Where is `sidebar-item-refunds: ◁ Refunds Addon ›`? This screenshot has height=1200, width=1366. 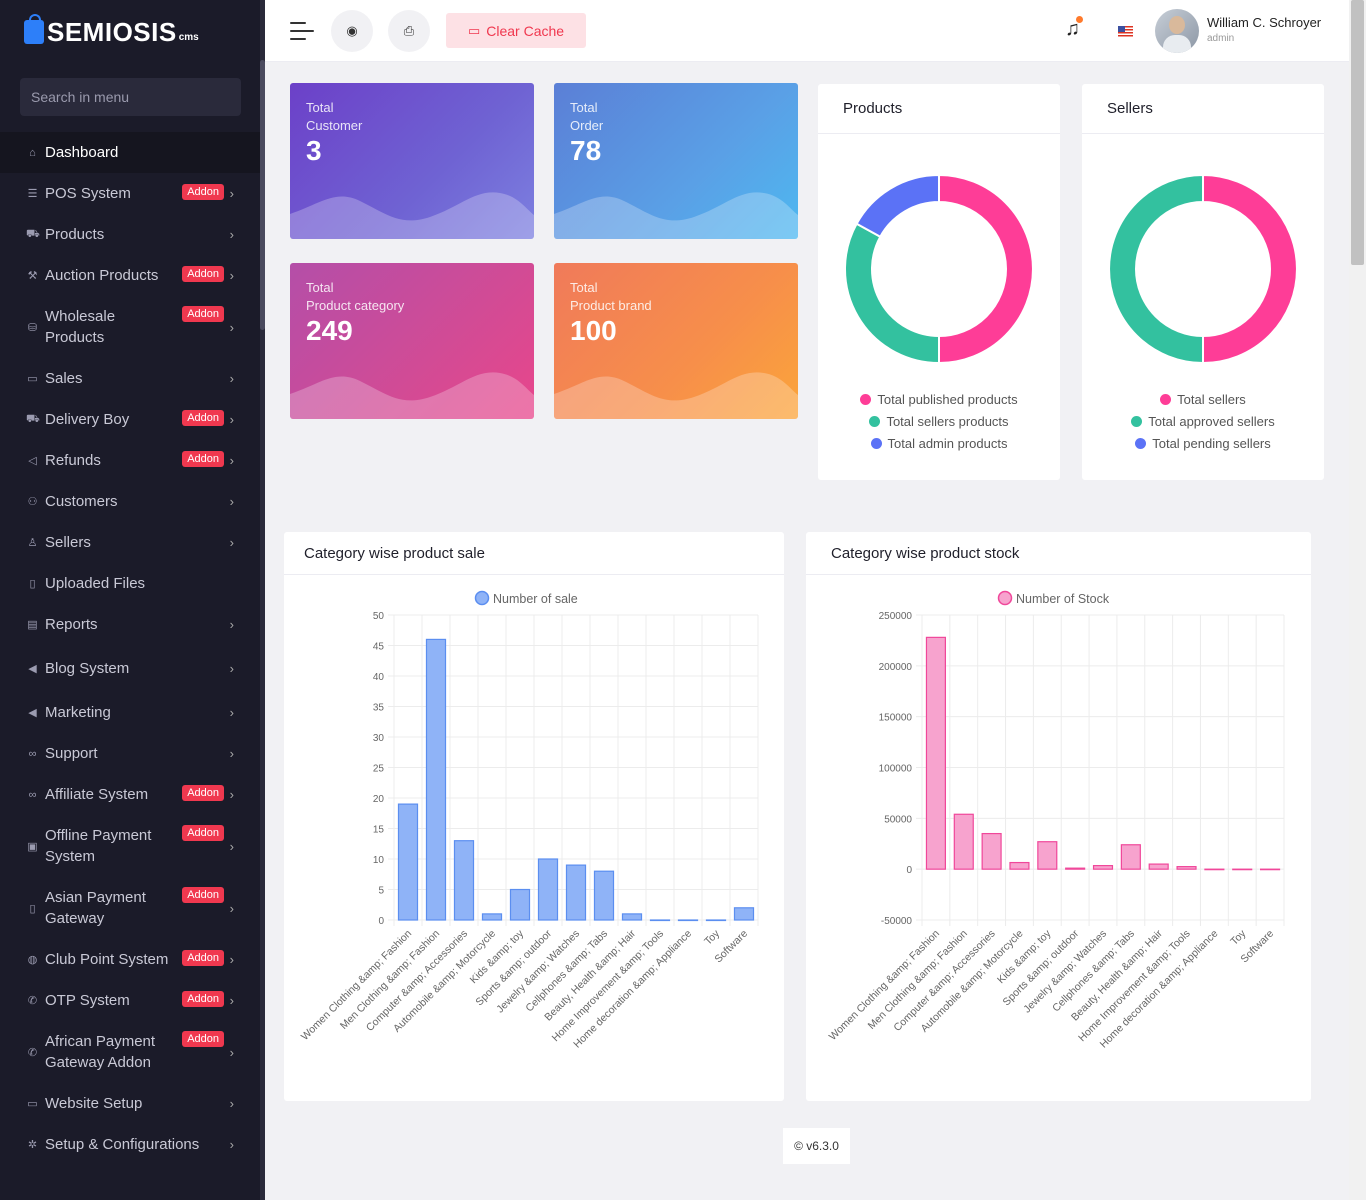 sidebar-item-refunds: ◁ Refunds Addon › is located at coordinates (130, 460).